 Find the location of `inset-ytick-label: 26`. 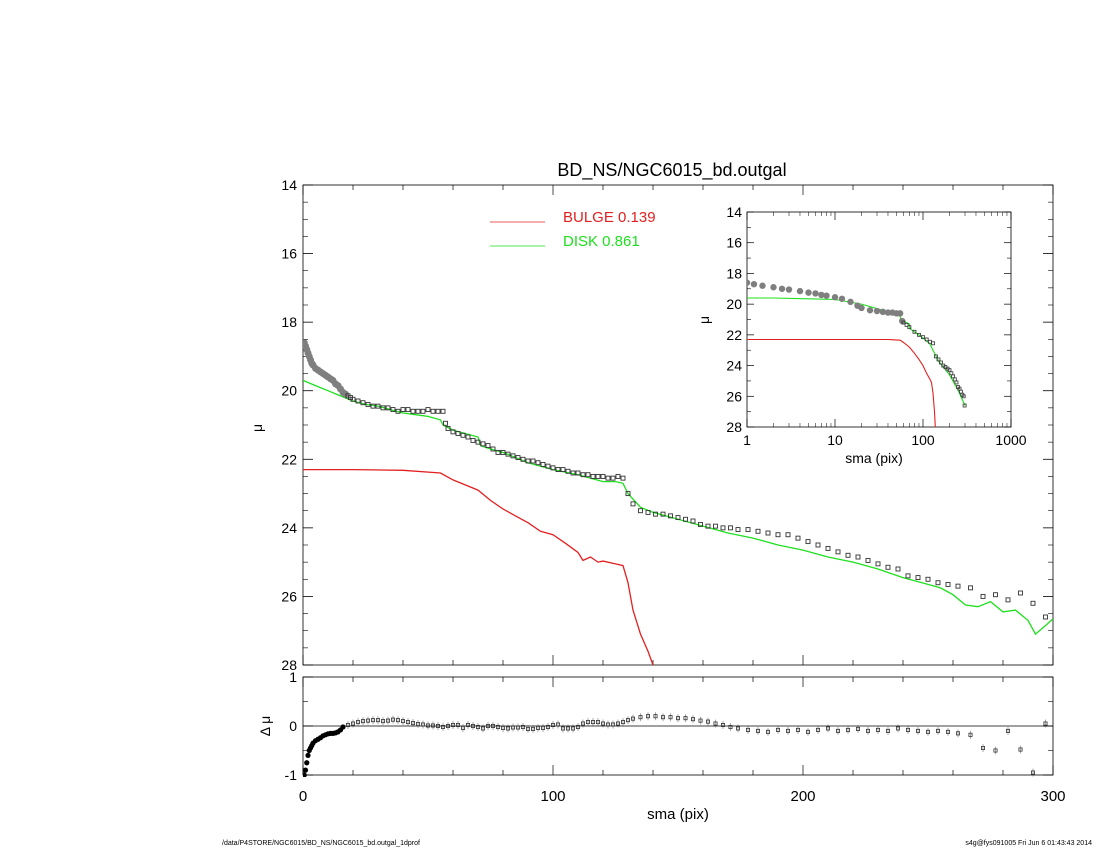

inset-ytick-label: 26 is located at coordinates (734, 396).